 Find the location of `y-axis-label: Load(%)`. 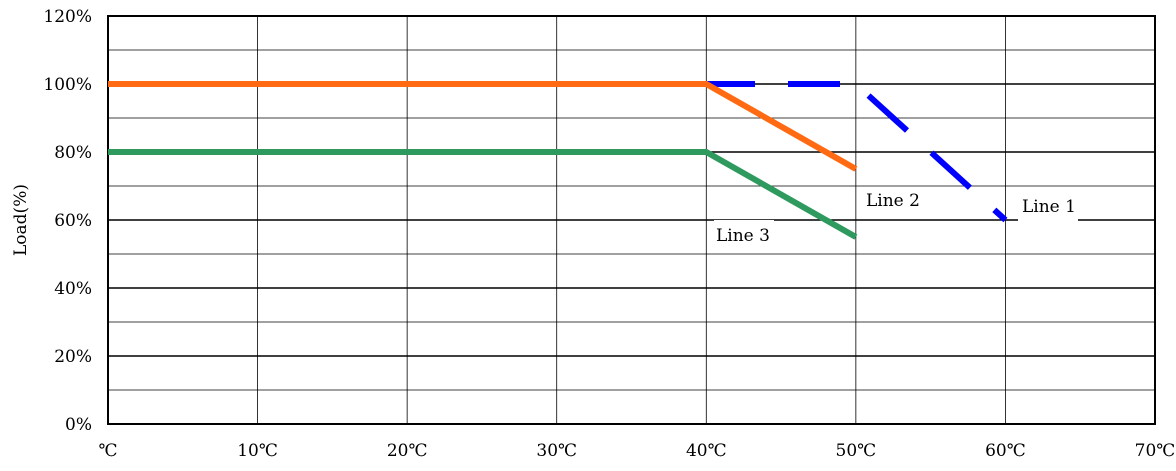

y-axis-label: Load(%) is located at coordinates (21, 220).